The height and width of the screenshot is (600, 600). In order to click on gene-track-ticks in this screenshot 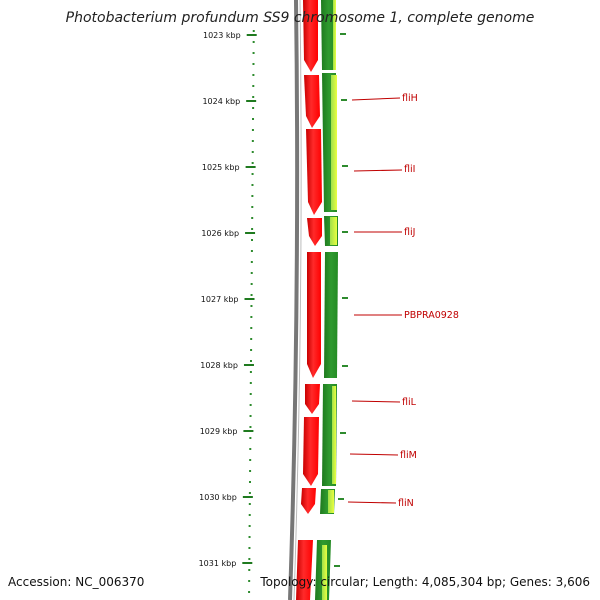, I will do `click(341, 300)`.